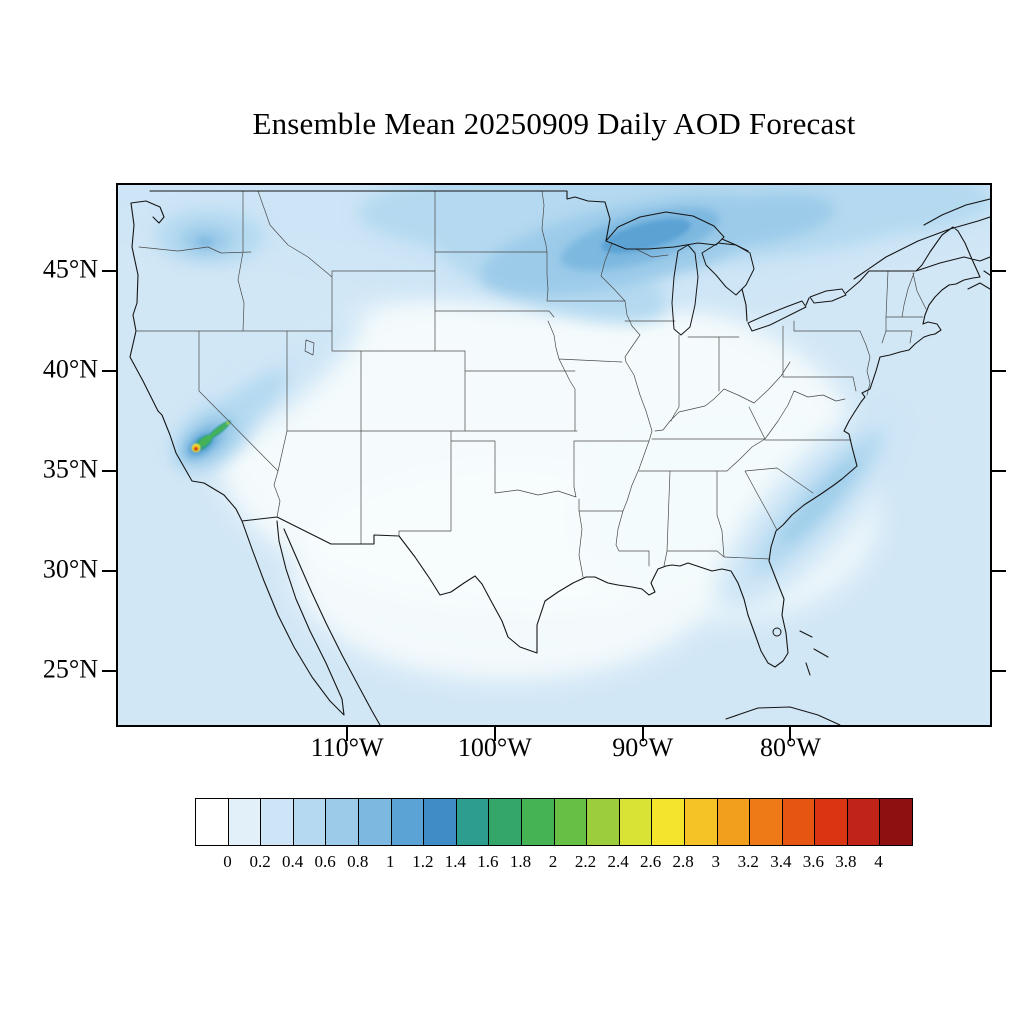 The image size is (1024, 1024). Describe the element at coordinates (70, 369) in the screenshot. I see `lat-tick-label: 40°N` at that location.